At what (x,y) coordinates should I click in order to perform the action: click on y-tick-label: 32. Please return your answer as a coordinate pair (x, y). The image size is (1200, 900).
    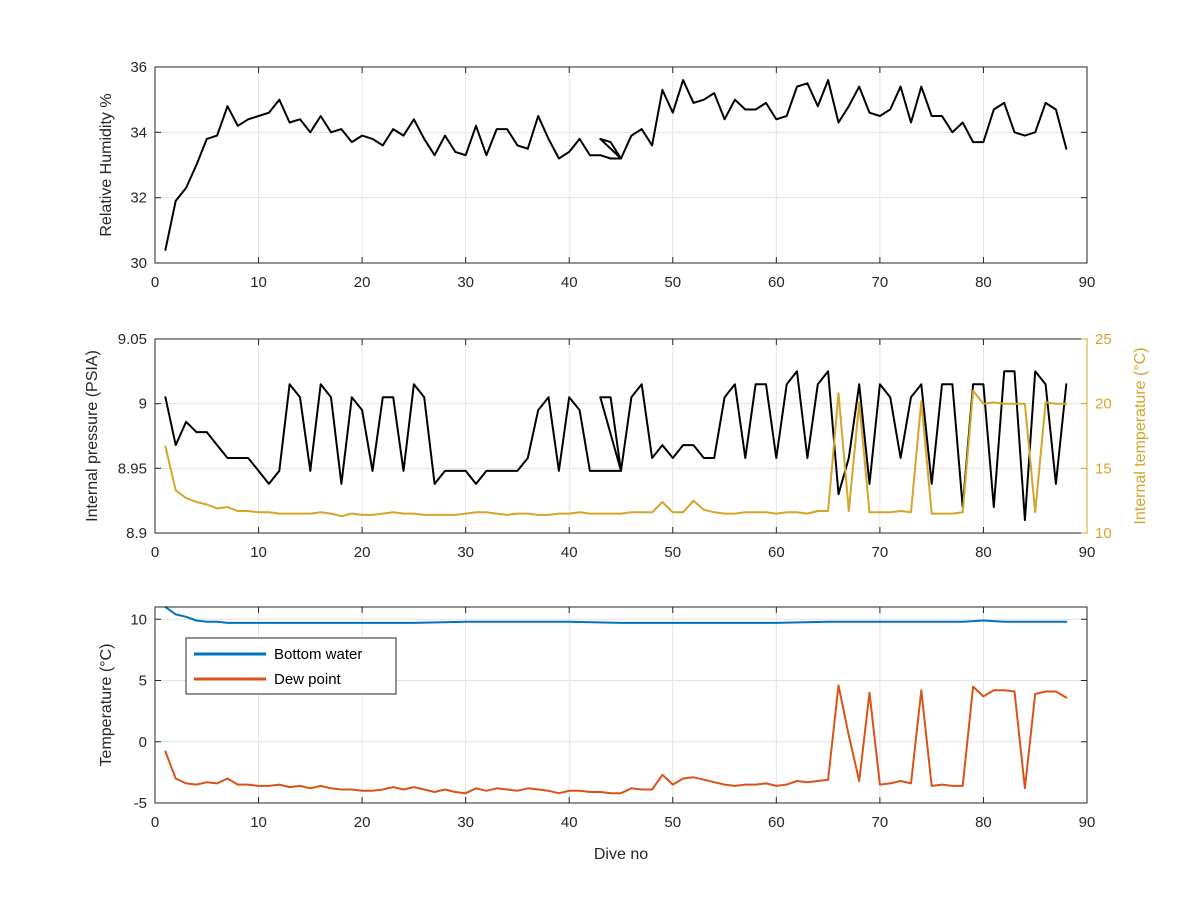
    Looking at the image, I should click on (138, 198).